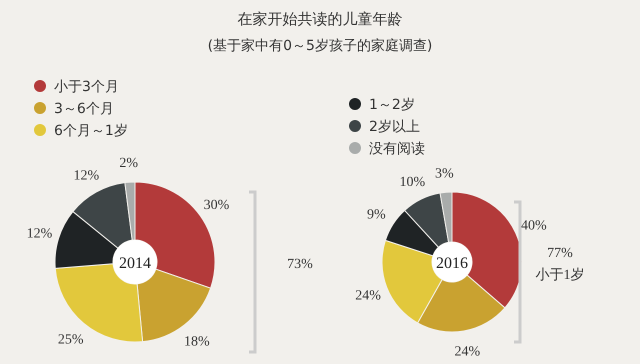  Describe the element at coordinates (197, 342) in the screenshot. I see `data-label: 18%` at that location.